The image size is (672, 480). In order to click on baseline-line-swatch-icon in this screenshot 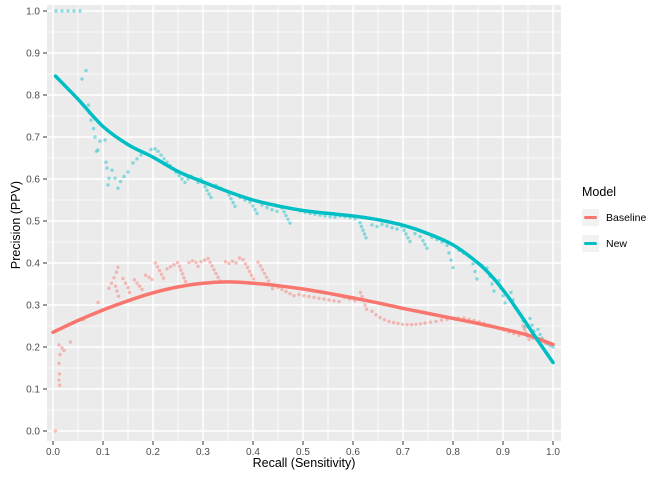, I will do `click(590, 217)`.